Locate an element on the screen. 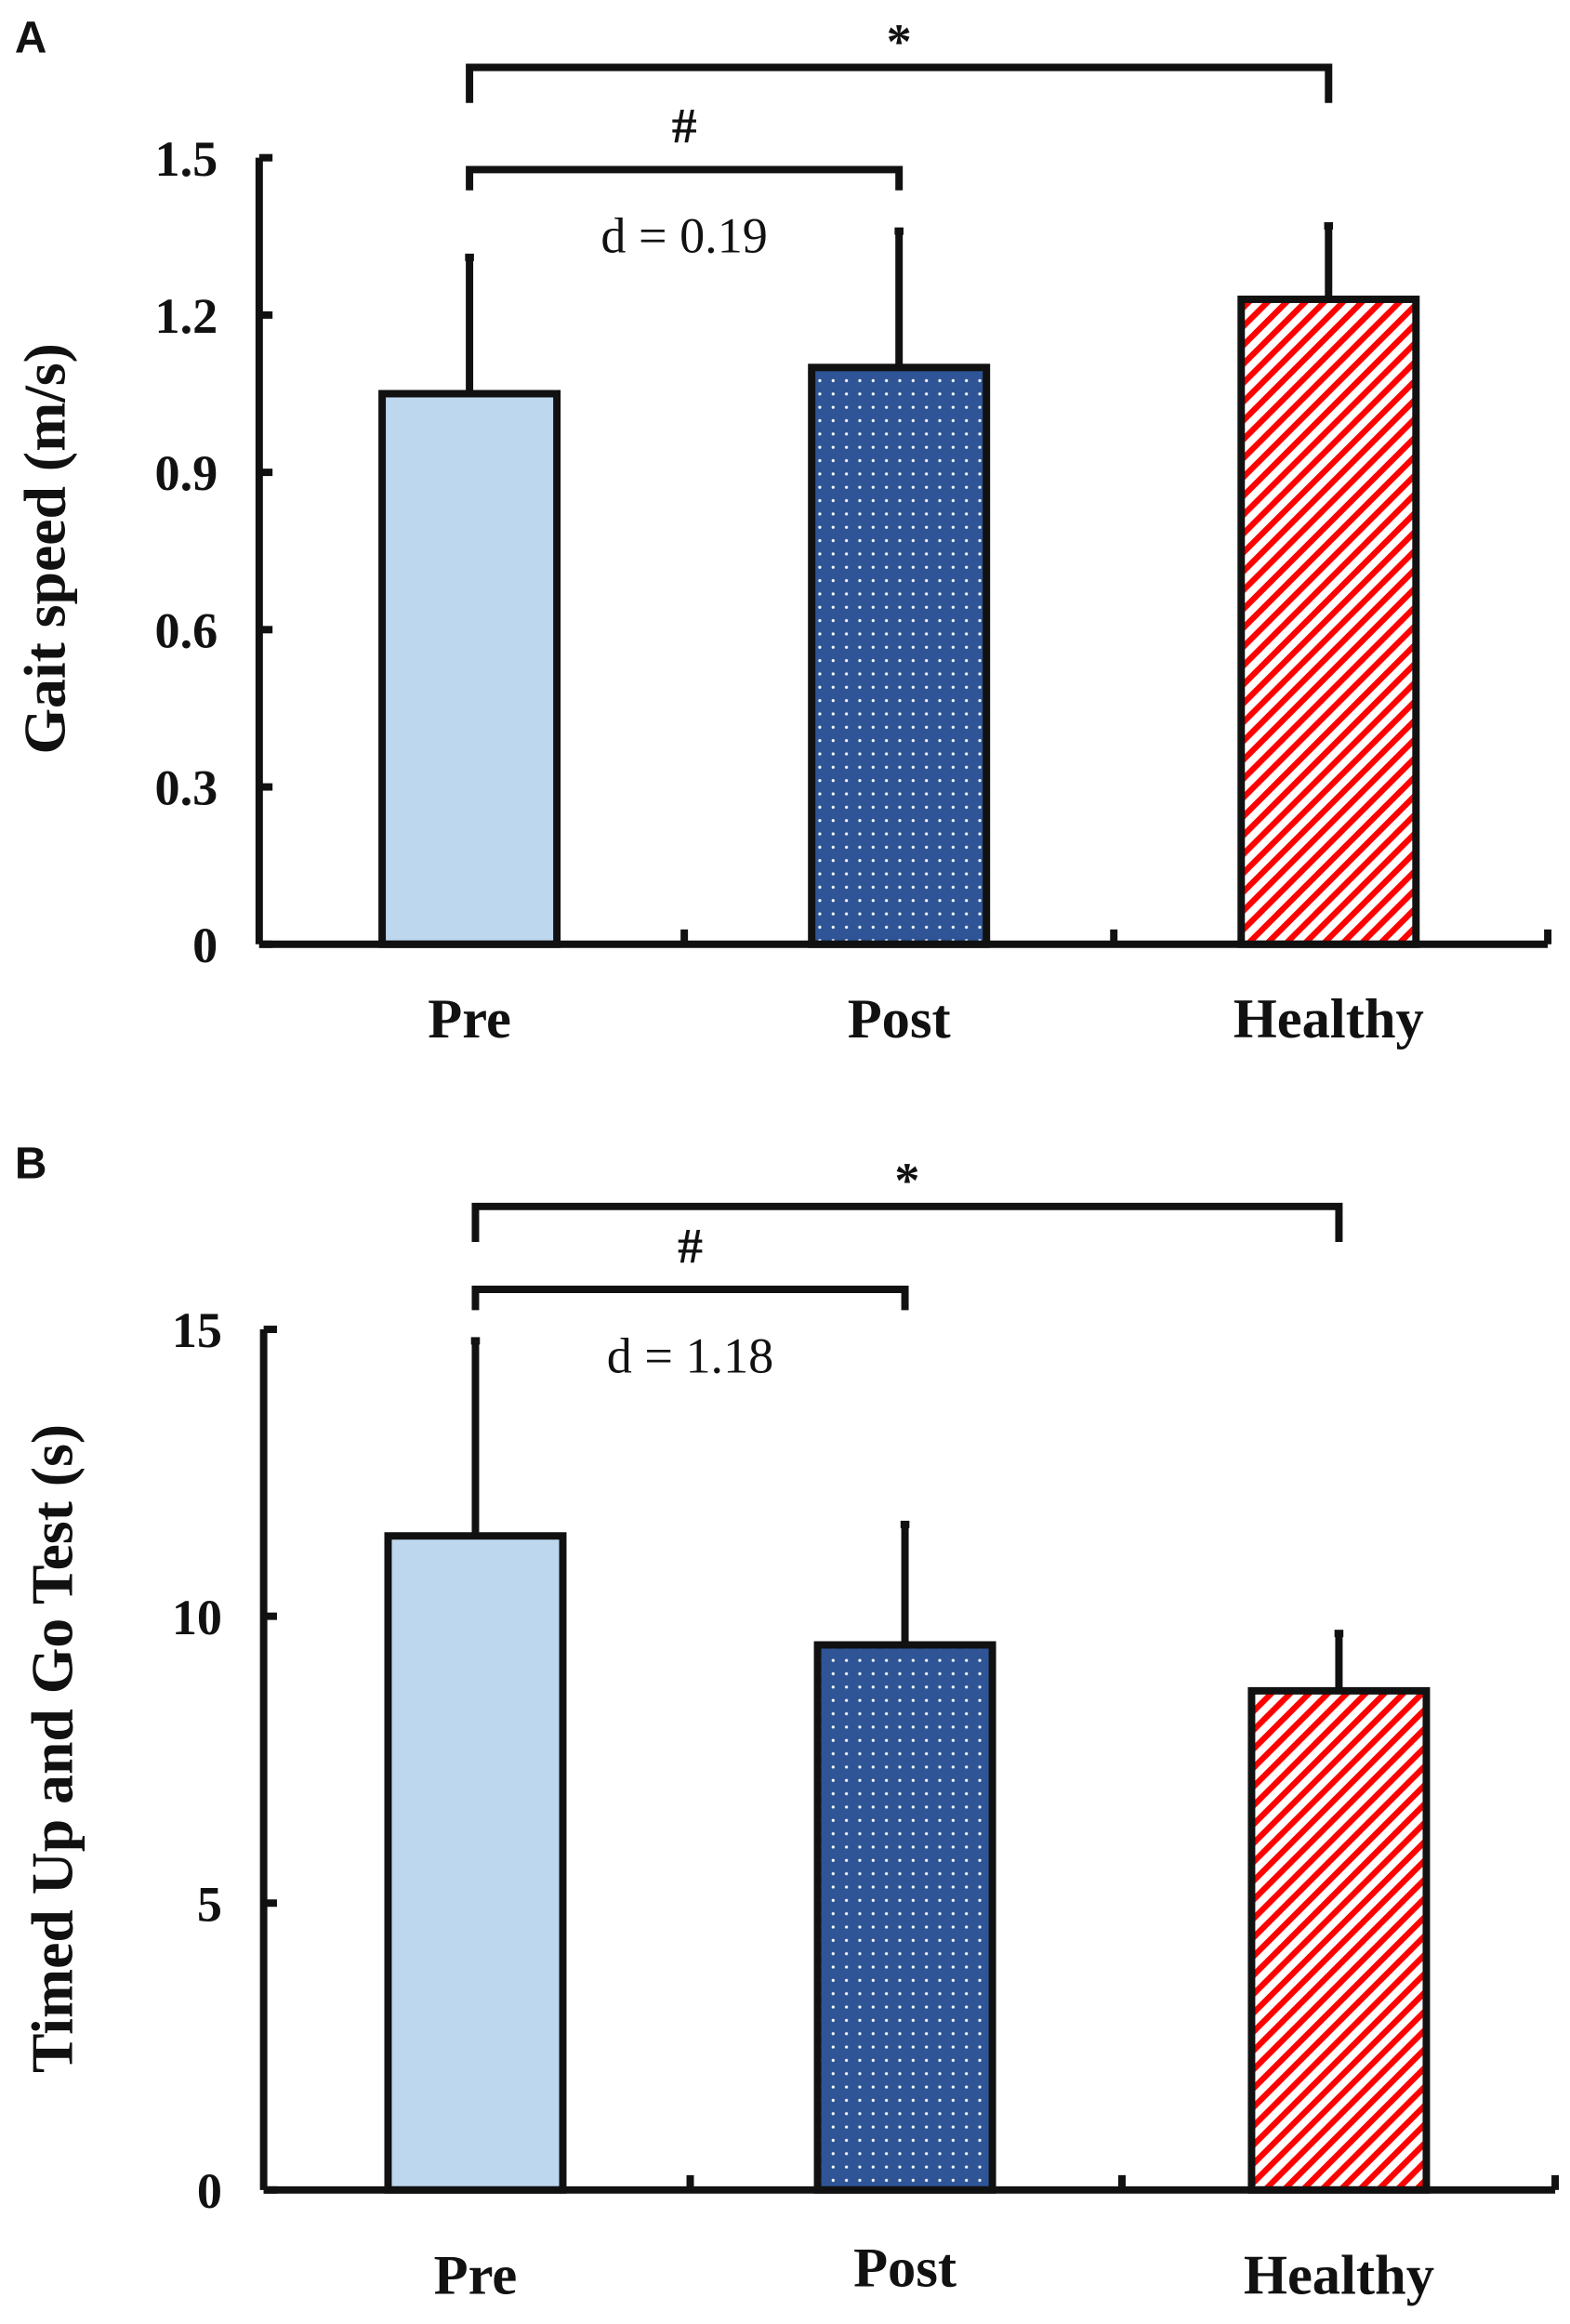 Image resolution: width=1570 pixels, height=2324 pixels. y-tick-label: 1.5 is located at coordinates (187, 159).